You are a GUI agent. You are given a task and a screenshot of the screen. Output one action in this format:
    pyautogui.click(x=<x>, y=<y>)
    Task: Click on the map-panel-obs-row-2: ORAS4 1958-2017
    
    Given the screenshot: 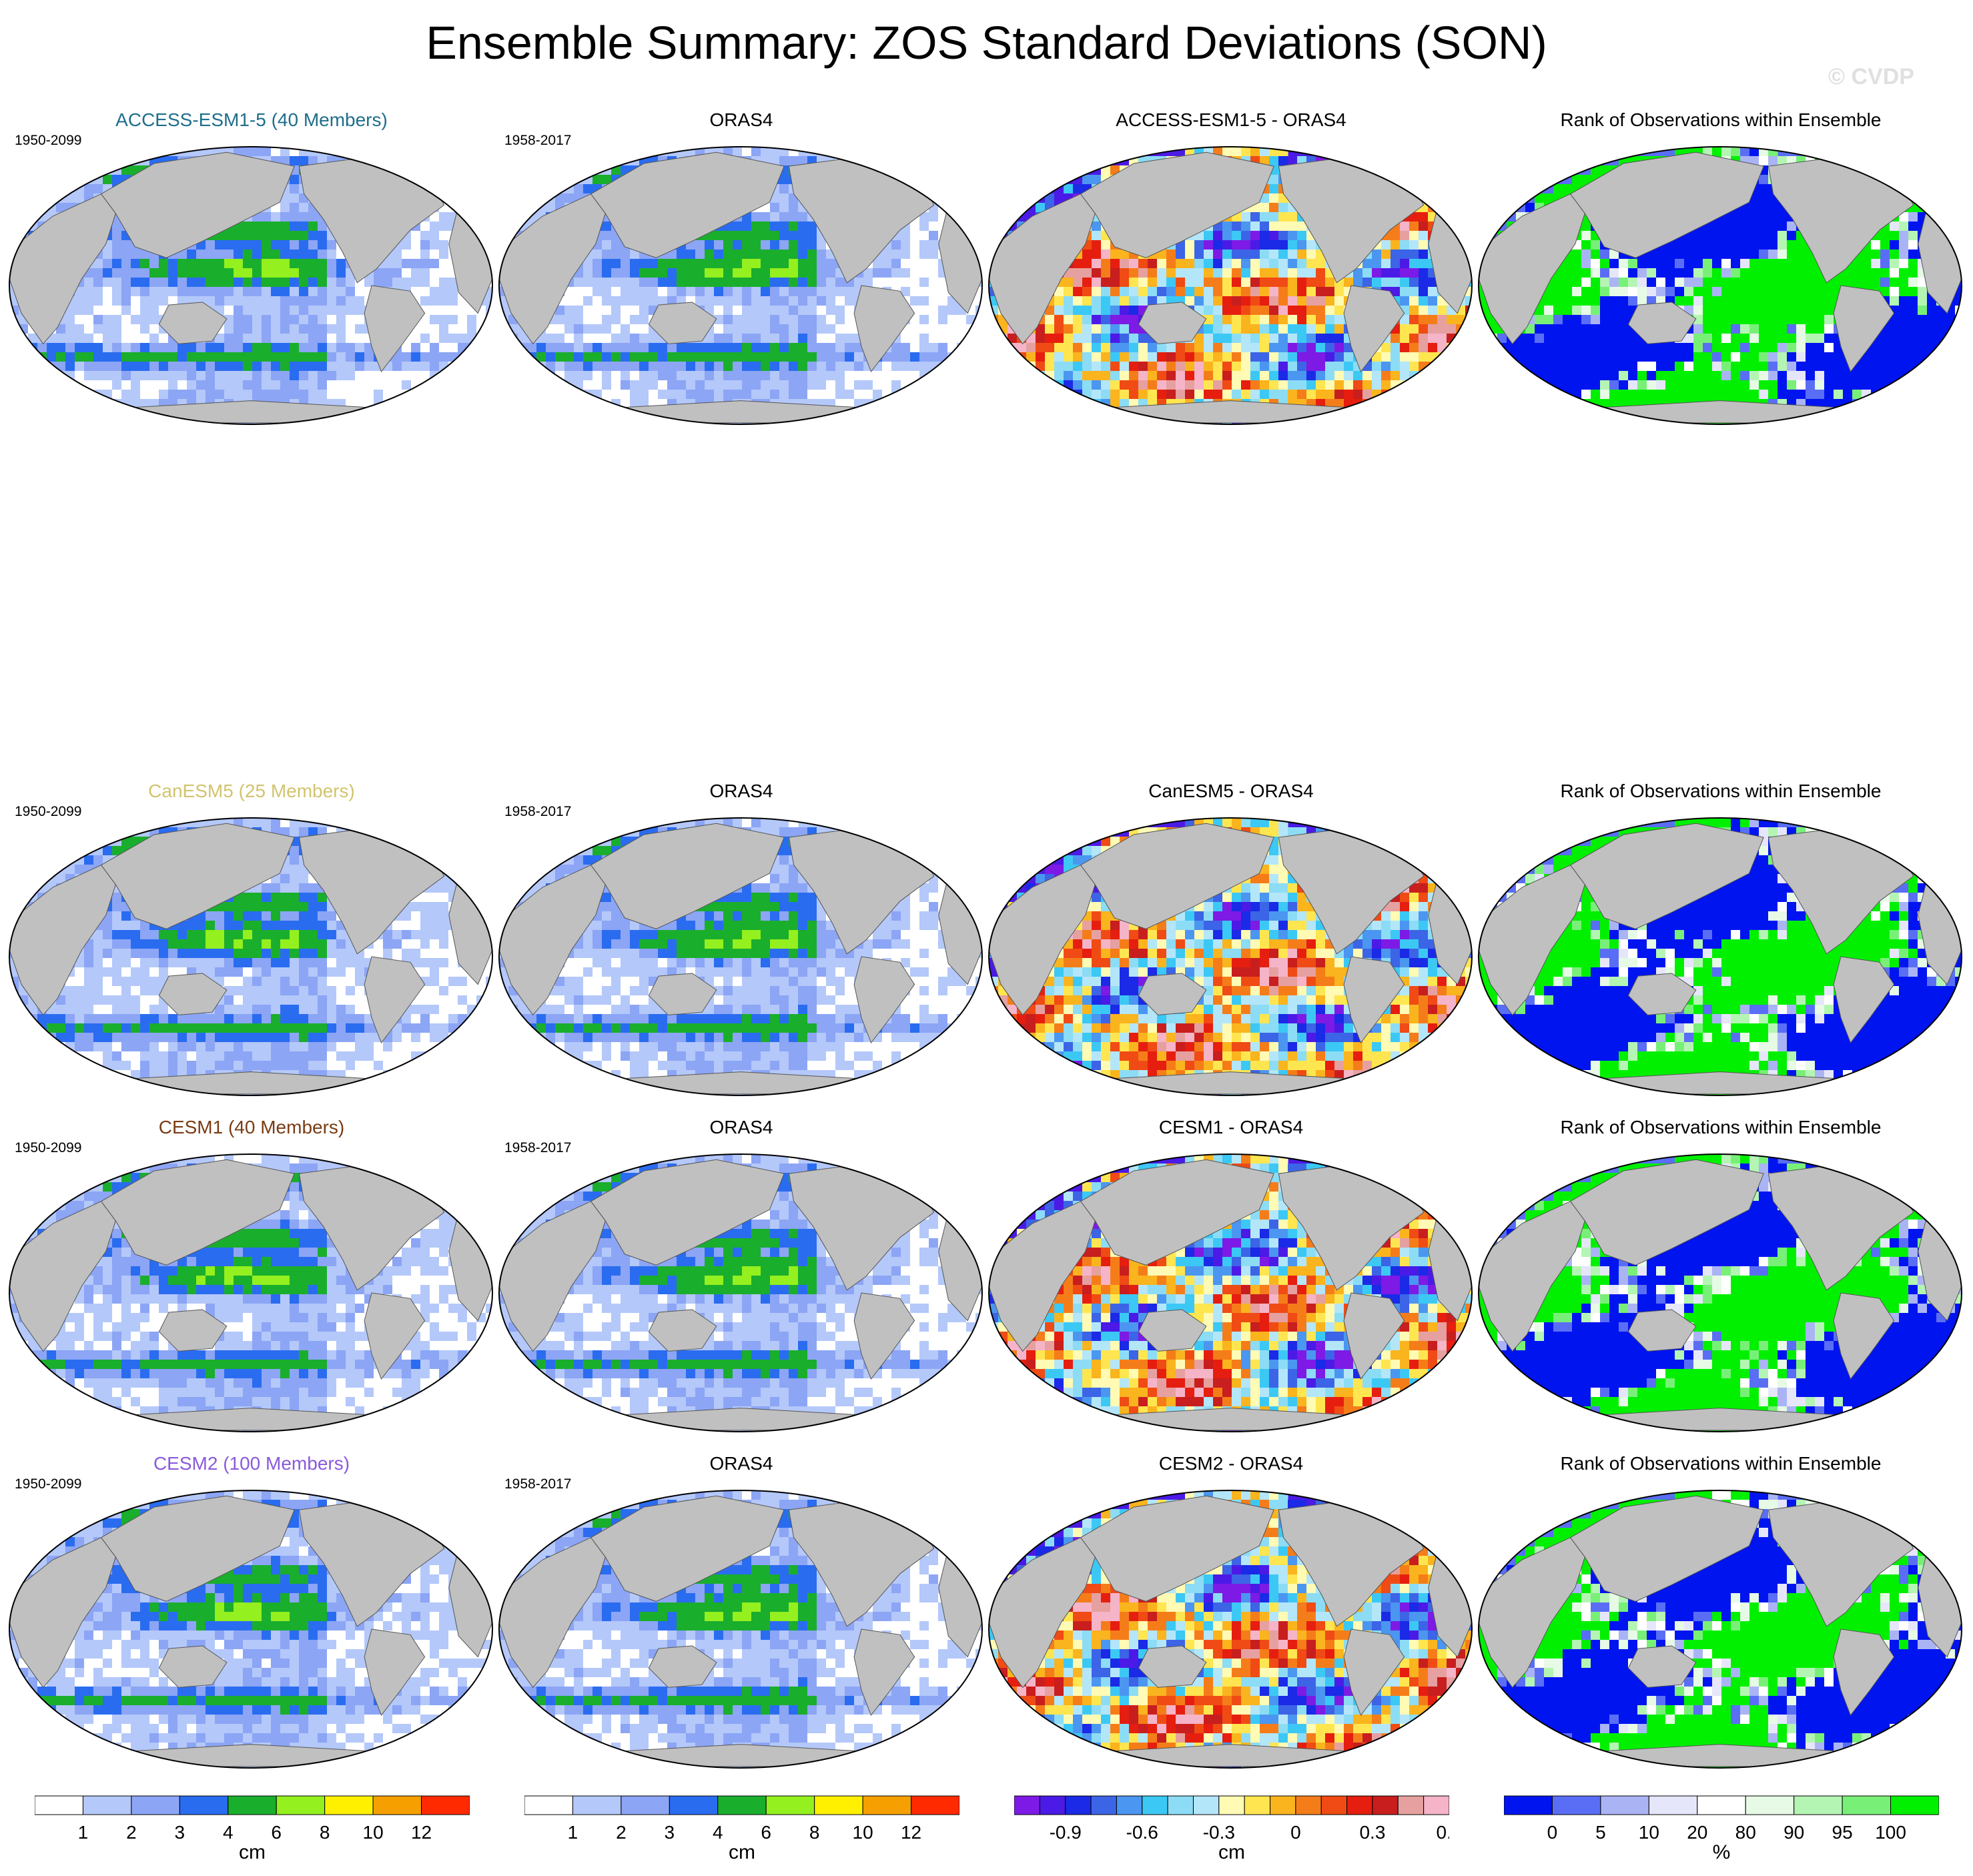 What is the action you would take?
    pyautogui.click(x=741, y=944)
    